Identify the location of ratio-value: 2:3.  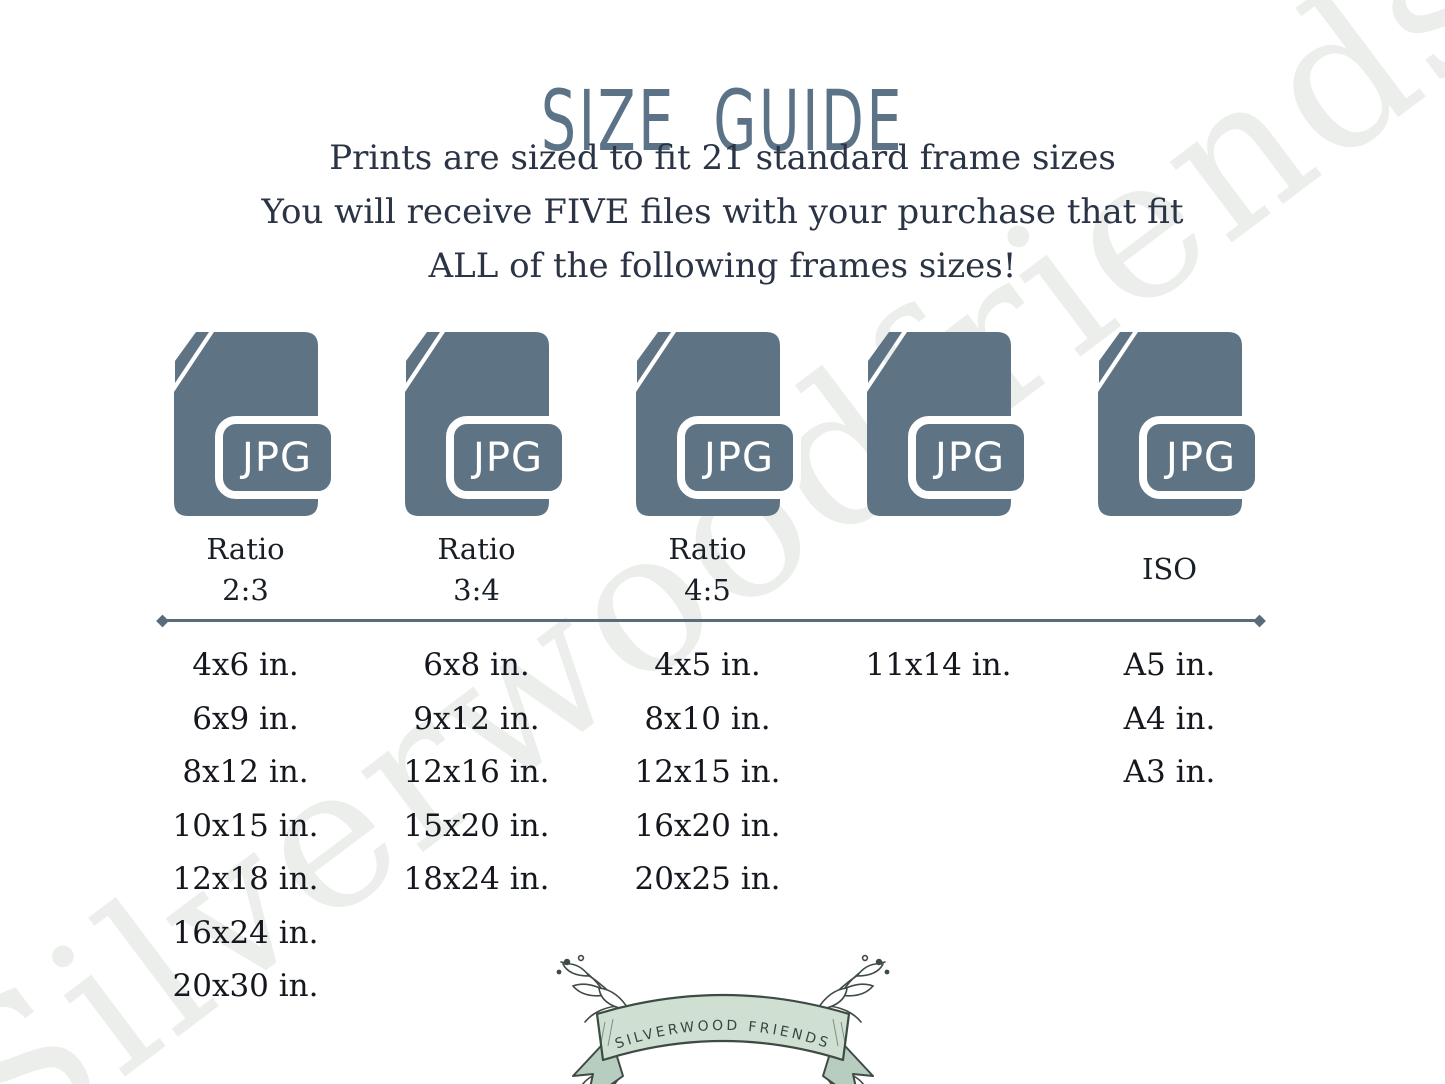
(245, 590).